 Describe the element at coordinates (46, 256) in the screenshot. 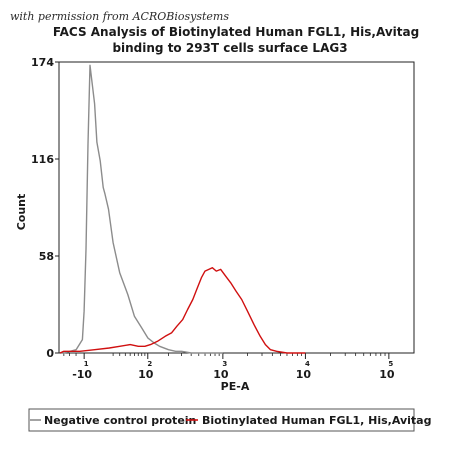

I see `y-tick-label: 58` at that location.